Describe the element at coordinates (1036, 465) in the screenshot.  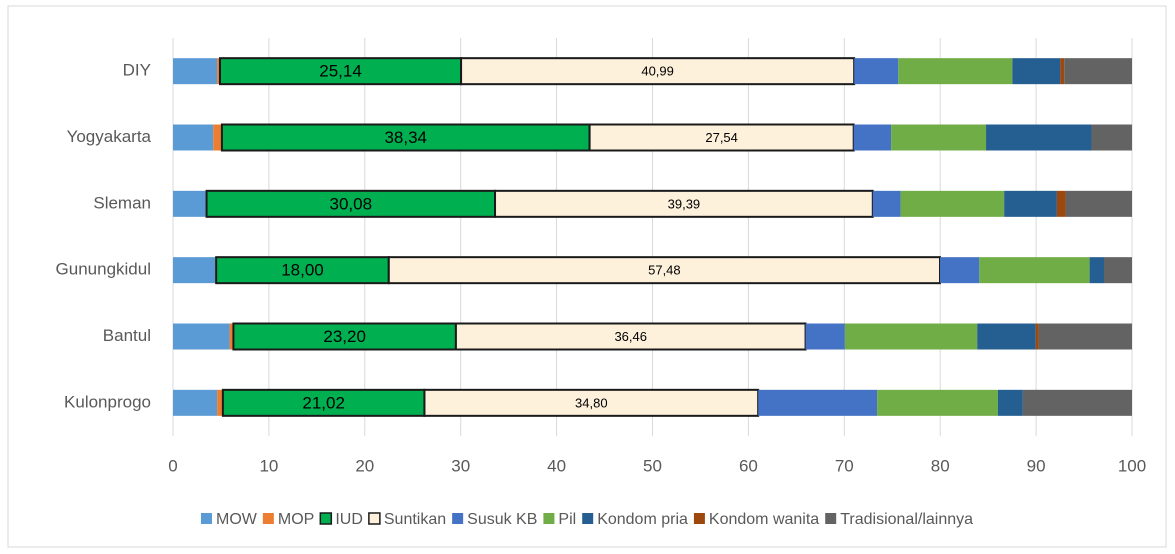
I see `x-tick-label: 90` at that location.